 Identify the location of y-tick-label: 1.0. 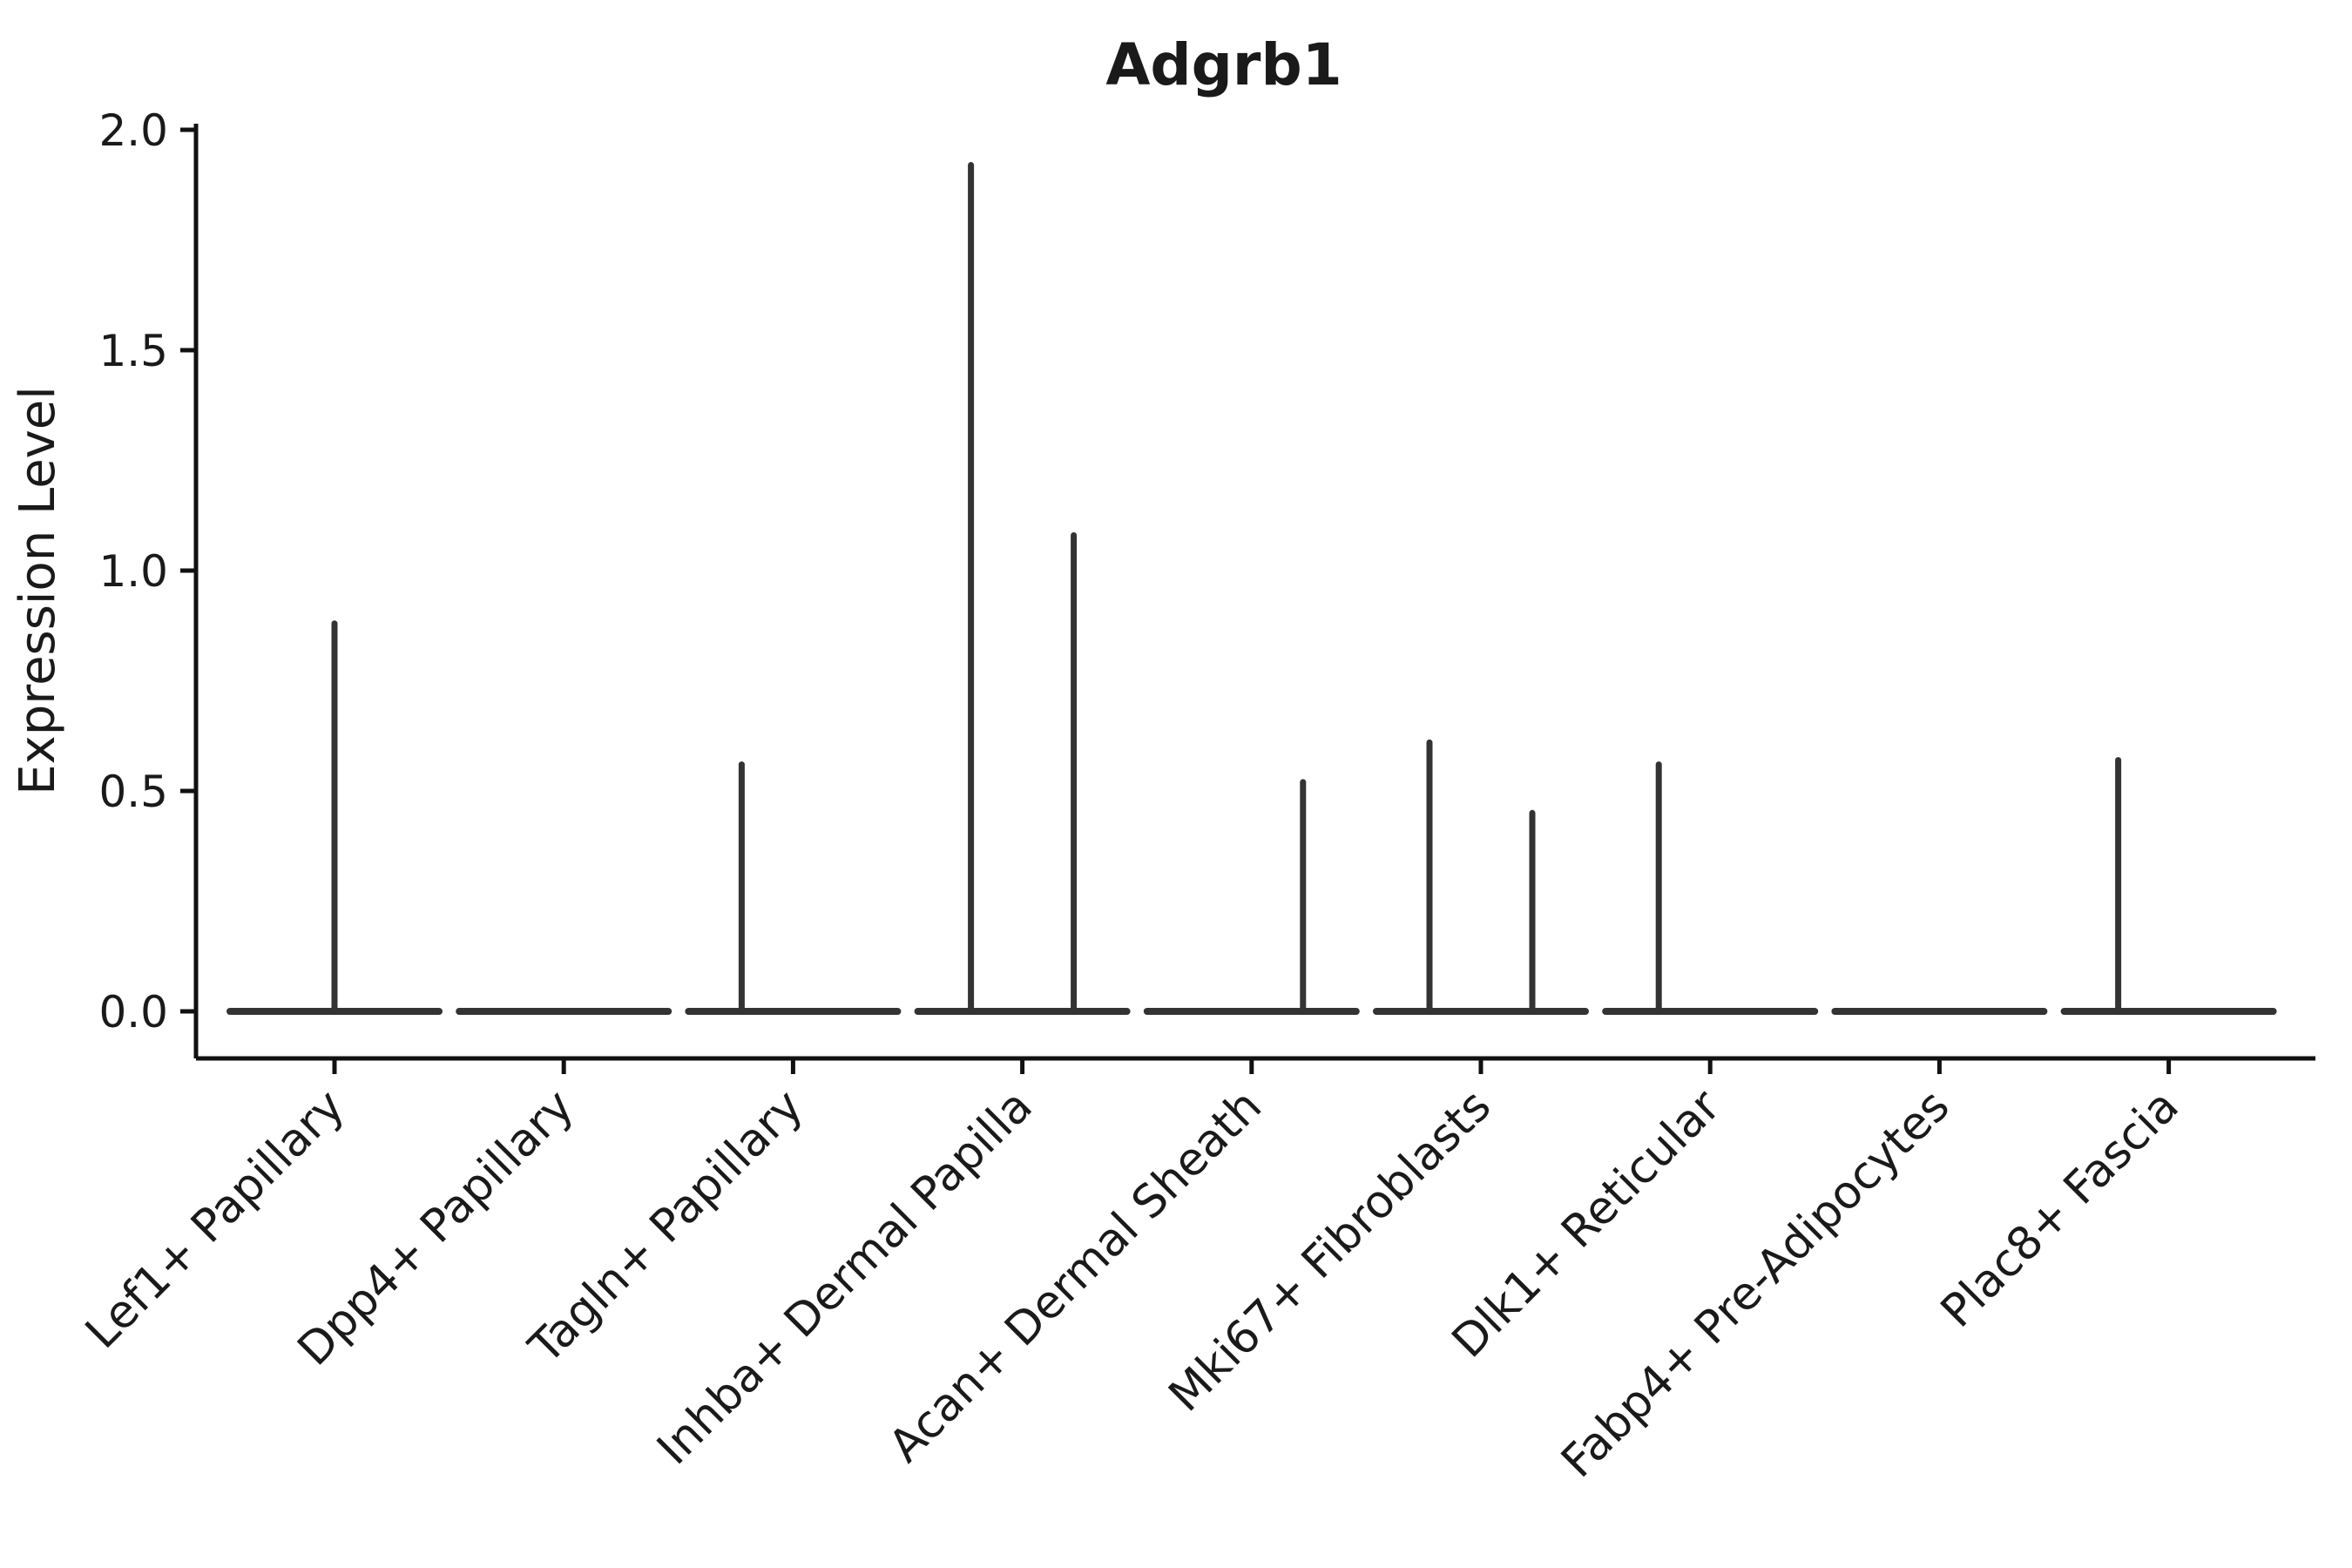
(133, 571).